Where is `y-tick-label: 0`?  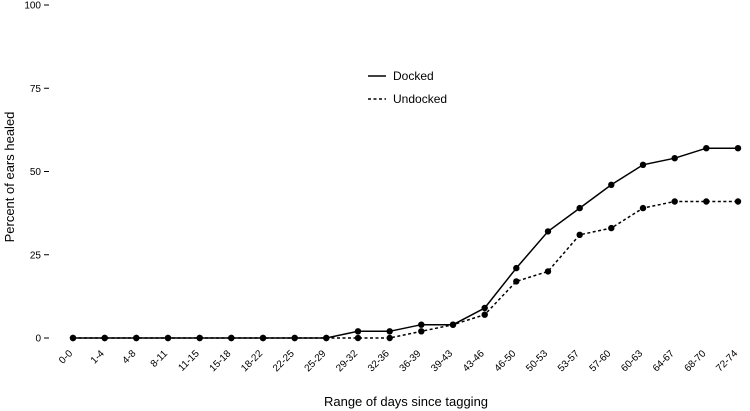
y-tick-label: 0 is located at coordinates (38, 339).